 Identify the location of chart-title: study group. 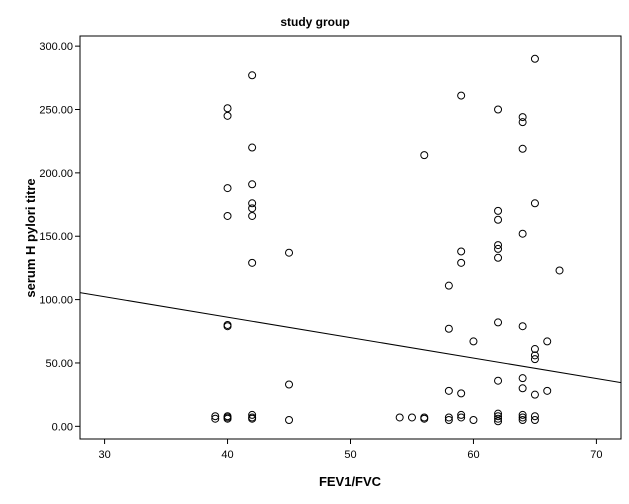
(314, 22).